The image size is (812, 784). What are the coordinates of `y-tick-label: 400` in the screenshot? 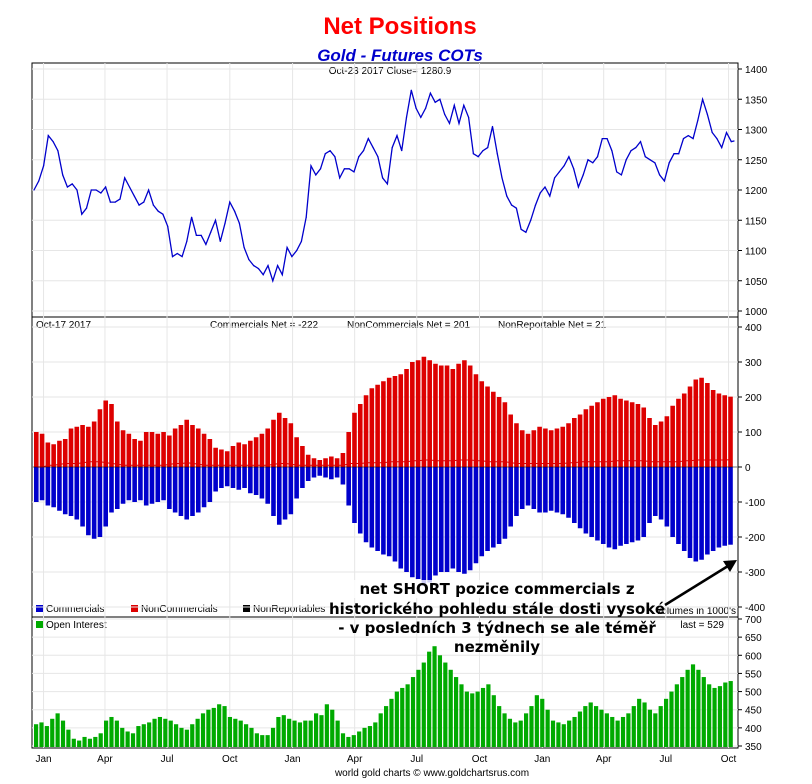 It's located at (753, 729).